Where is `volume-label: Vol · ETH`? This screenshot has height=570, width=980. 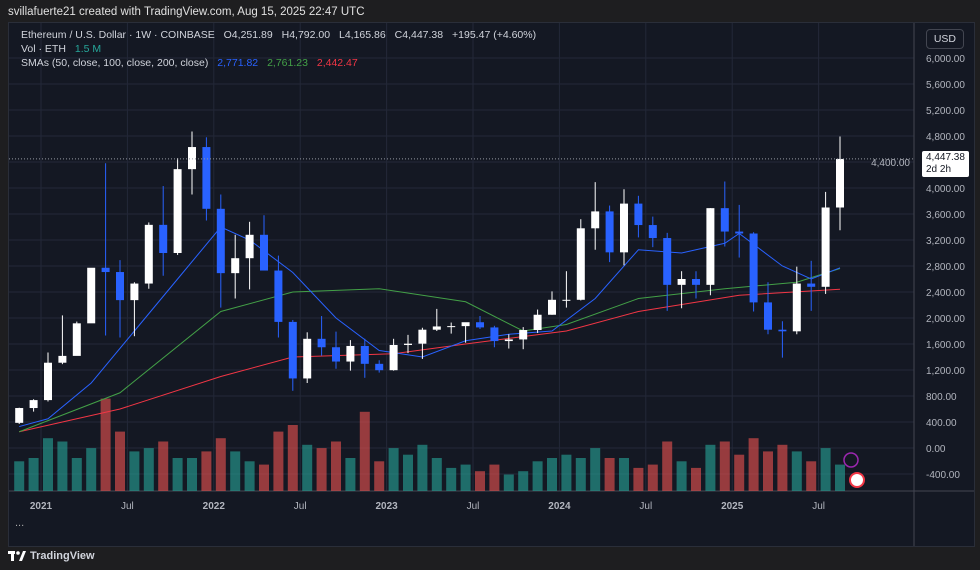 volume-label: Vol · ETH is located at coordinates (43, 49).